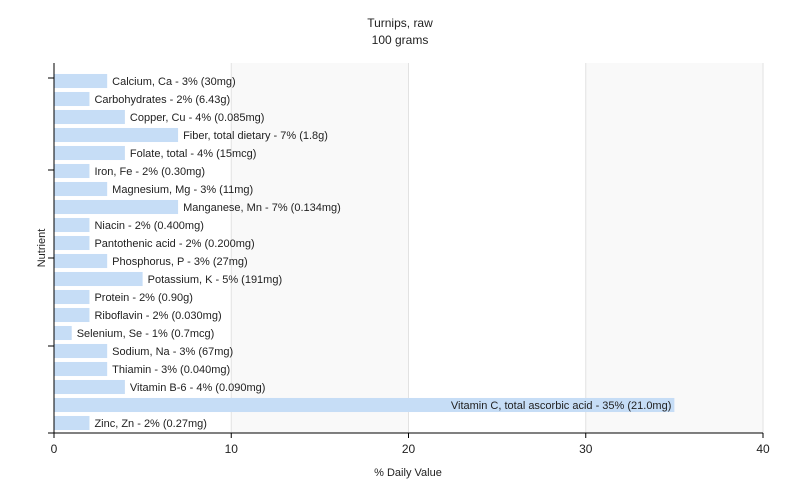  What do you see at coordinates (400, 40) in the screenshot?
I see `chart-subtitle: 100 grams` at bounding box center [400, 40].